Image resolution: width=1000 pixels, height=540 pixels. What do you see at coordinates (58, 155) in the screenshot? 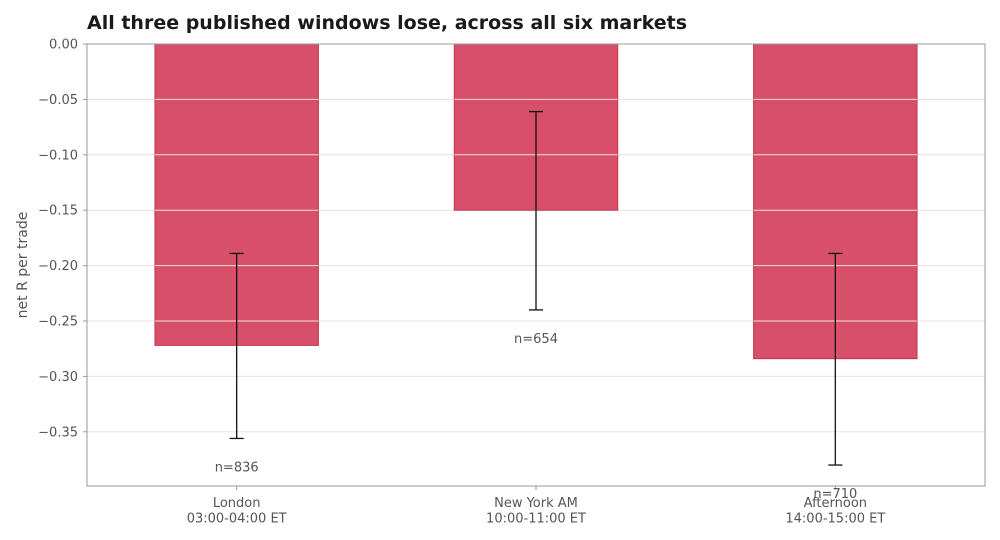
I see `y-tick-label: −0.10` at bounding box center [58, 155].